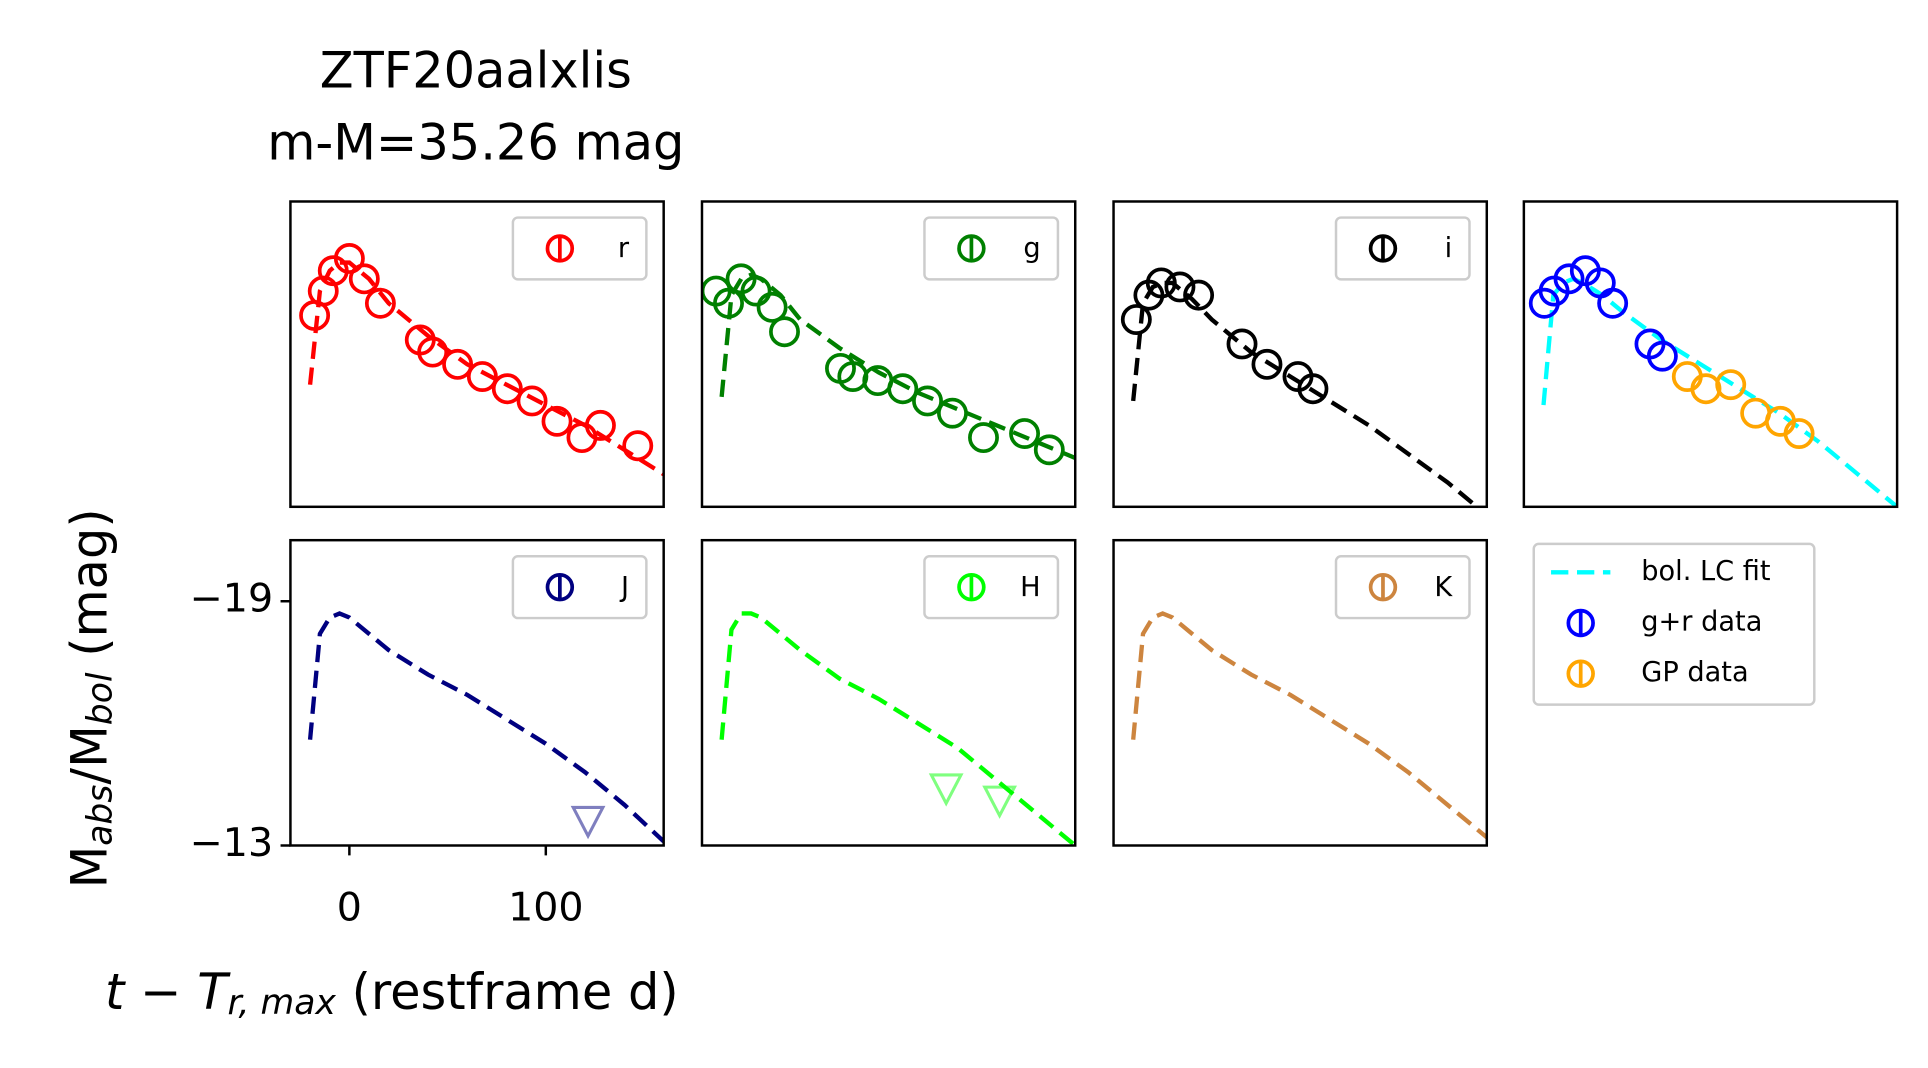 Image resolution: width=1928 pixels, height=1068 pixels. Describe the element at coordinates (349, 907) in the screenshot. I see `x-tick-label: 0` at that location.